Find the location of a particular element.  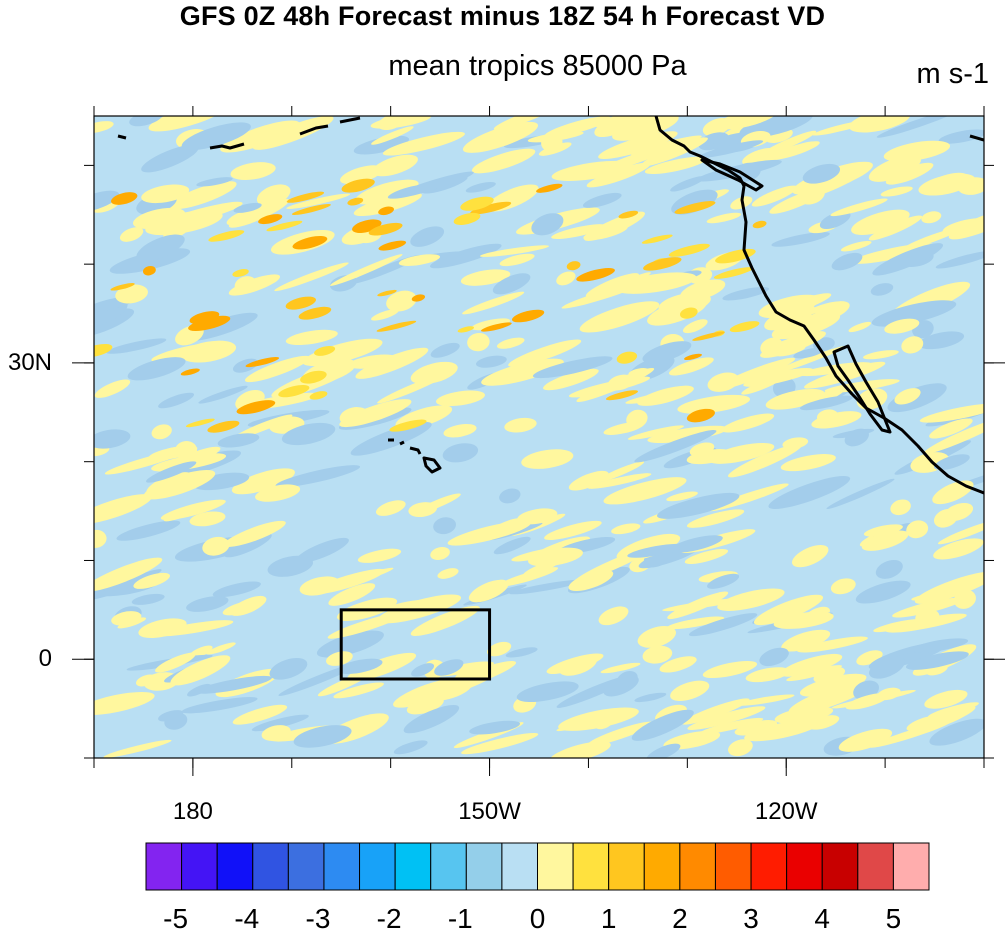

chart-subtitle: mean tropics 85000 Pa is located at coordinates (537, 66).